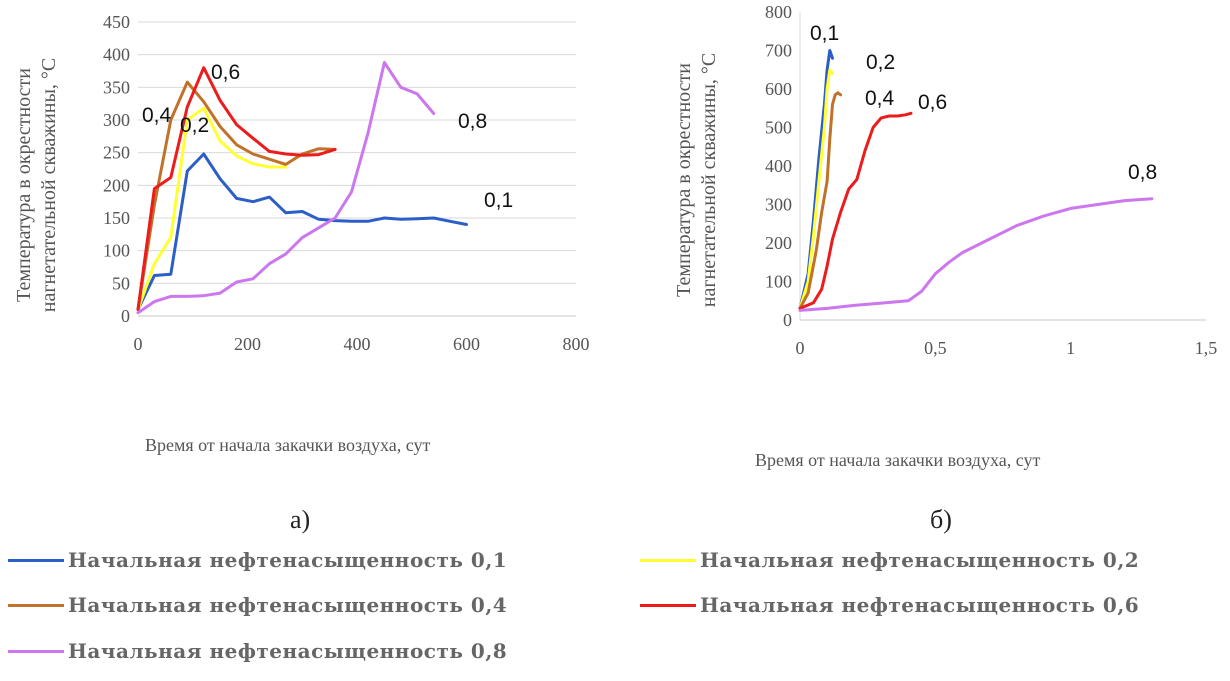 The width and height of the screenshot is (1230, 681). What do you see at coordinates (778, 243) in the screenshot?
I see `chart-b-ytick-label: 200` at bounding box center [778, 243].